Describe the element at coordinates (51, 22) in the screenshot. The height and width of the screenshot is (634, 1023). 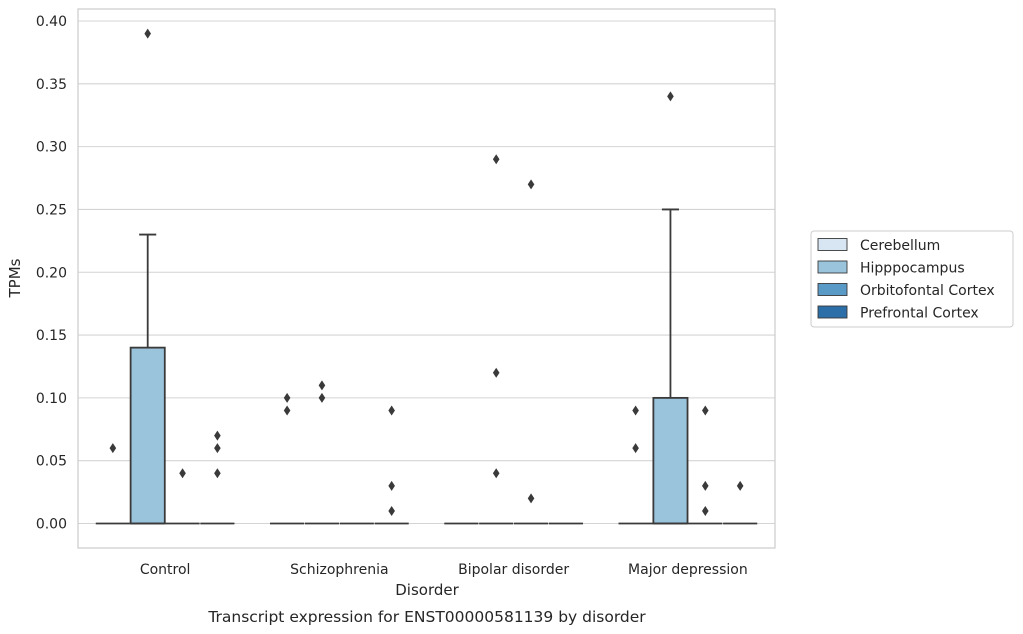
I see `y-tick-label: 0.40` at that location.